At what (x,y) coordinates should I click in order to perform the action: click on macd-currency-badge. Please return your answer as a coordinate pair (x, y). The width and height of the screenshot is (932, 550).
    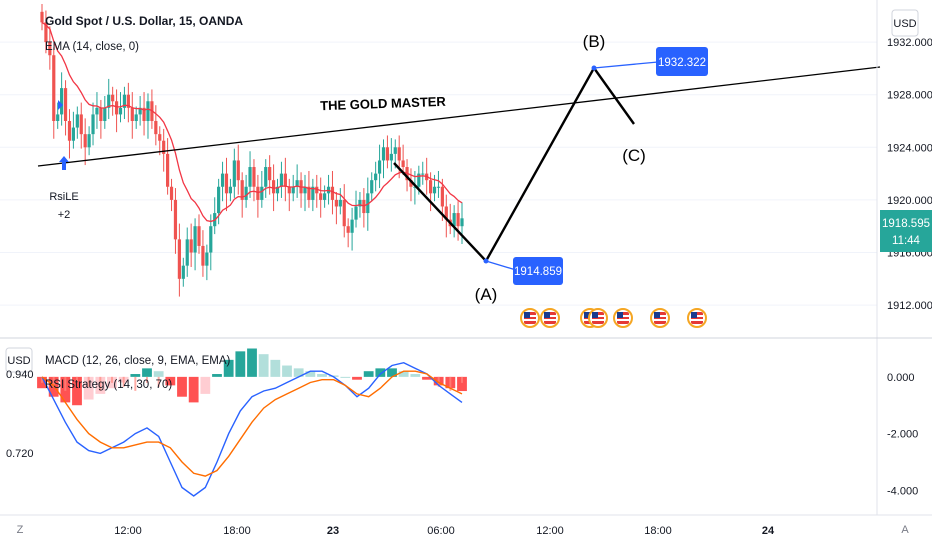
    Looking at the image, I should click on (19, 360).